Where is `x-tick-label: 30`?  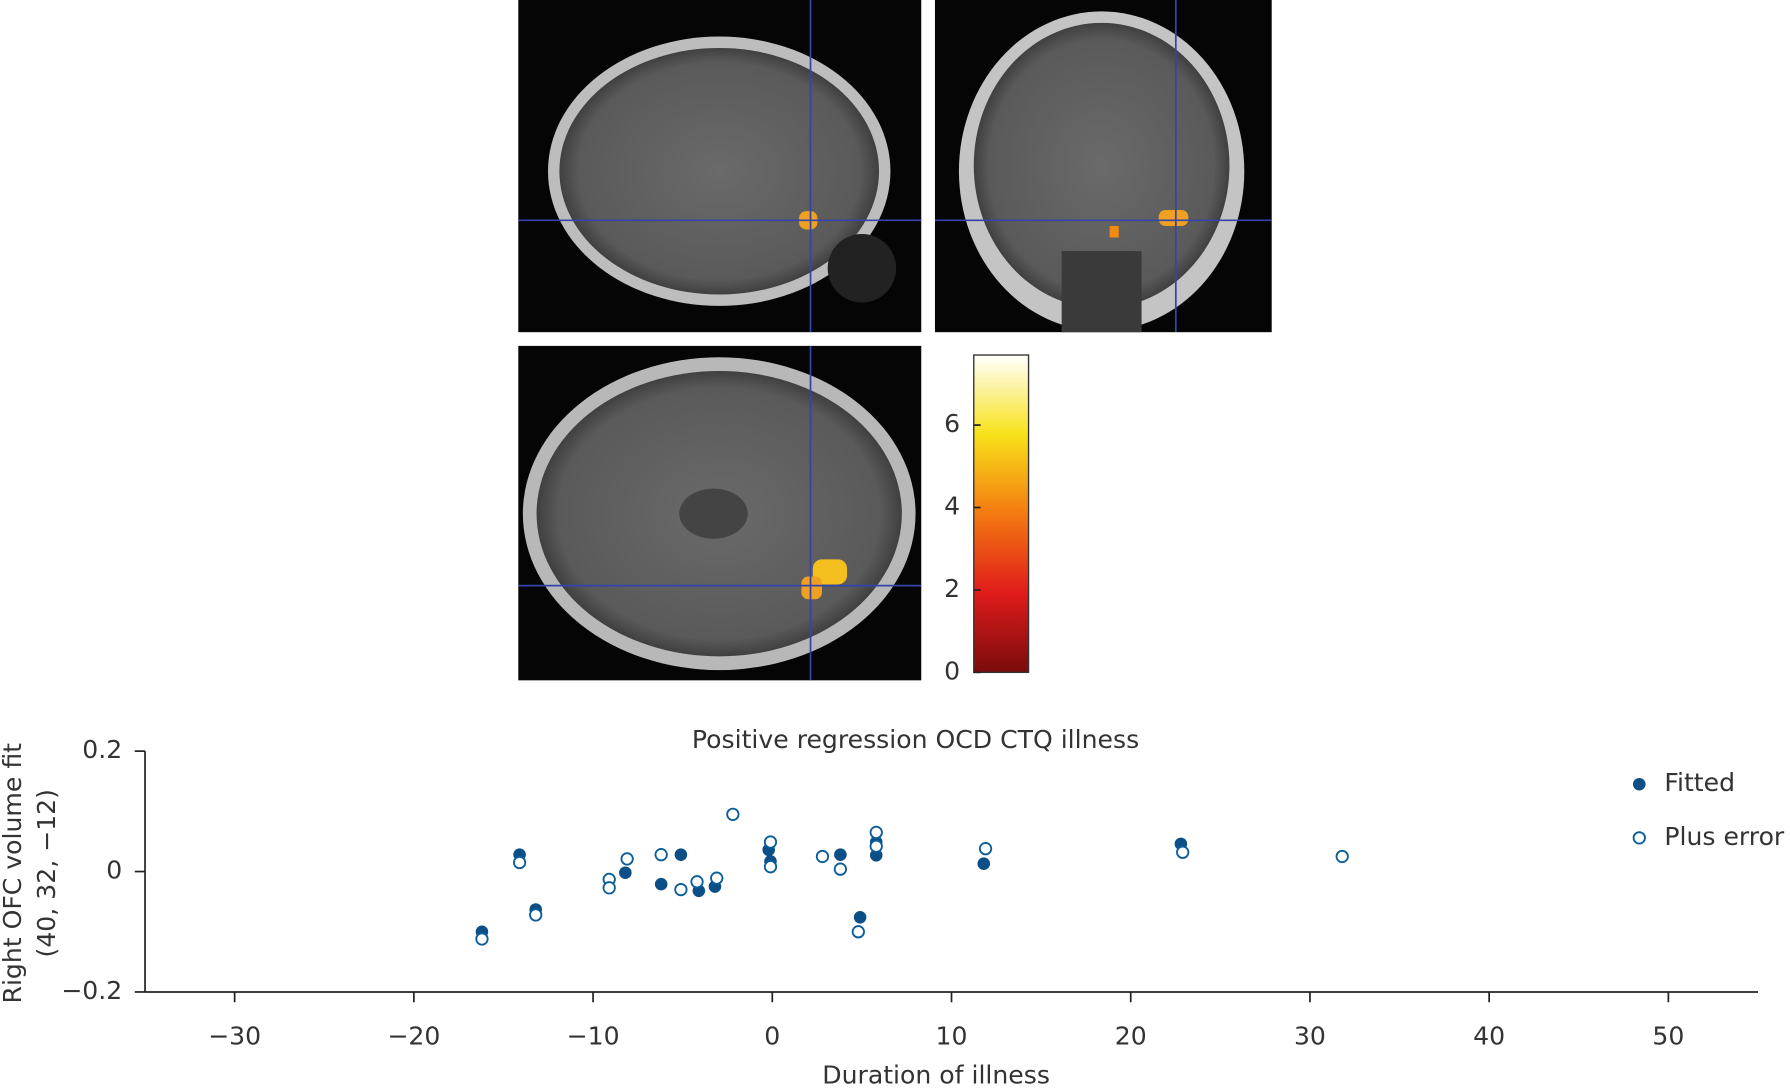
x-tick-label: 30 is located at coordinates (1310, 1036).